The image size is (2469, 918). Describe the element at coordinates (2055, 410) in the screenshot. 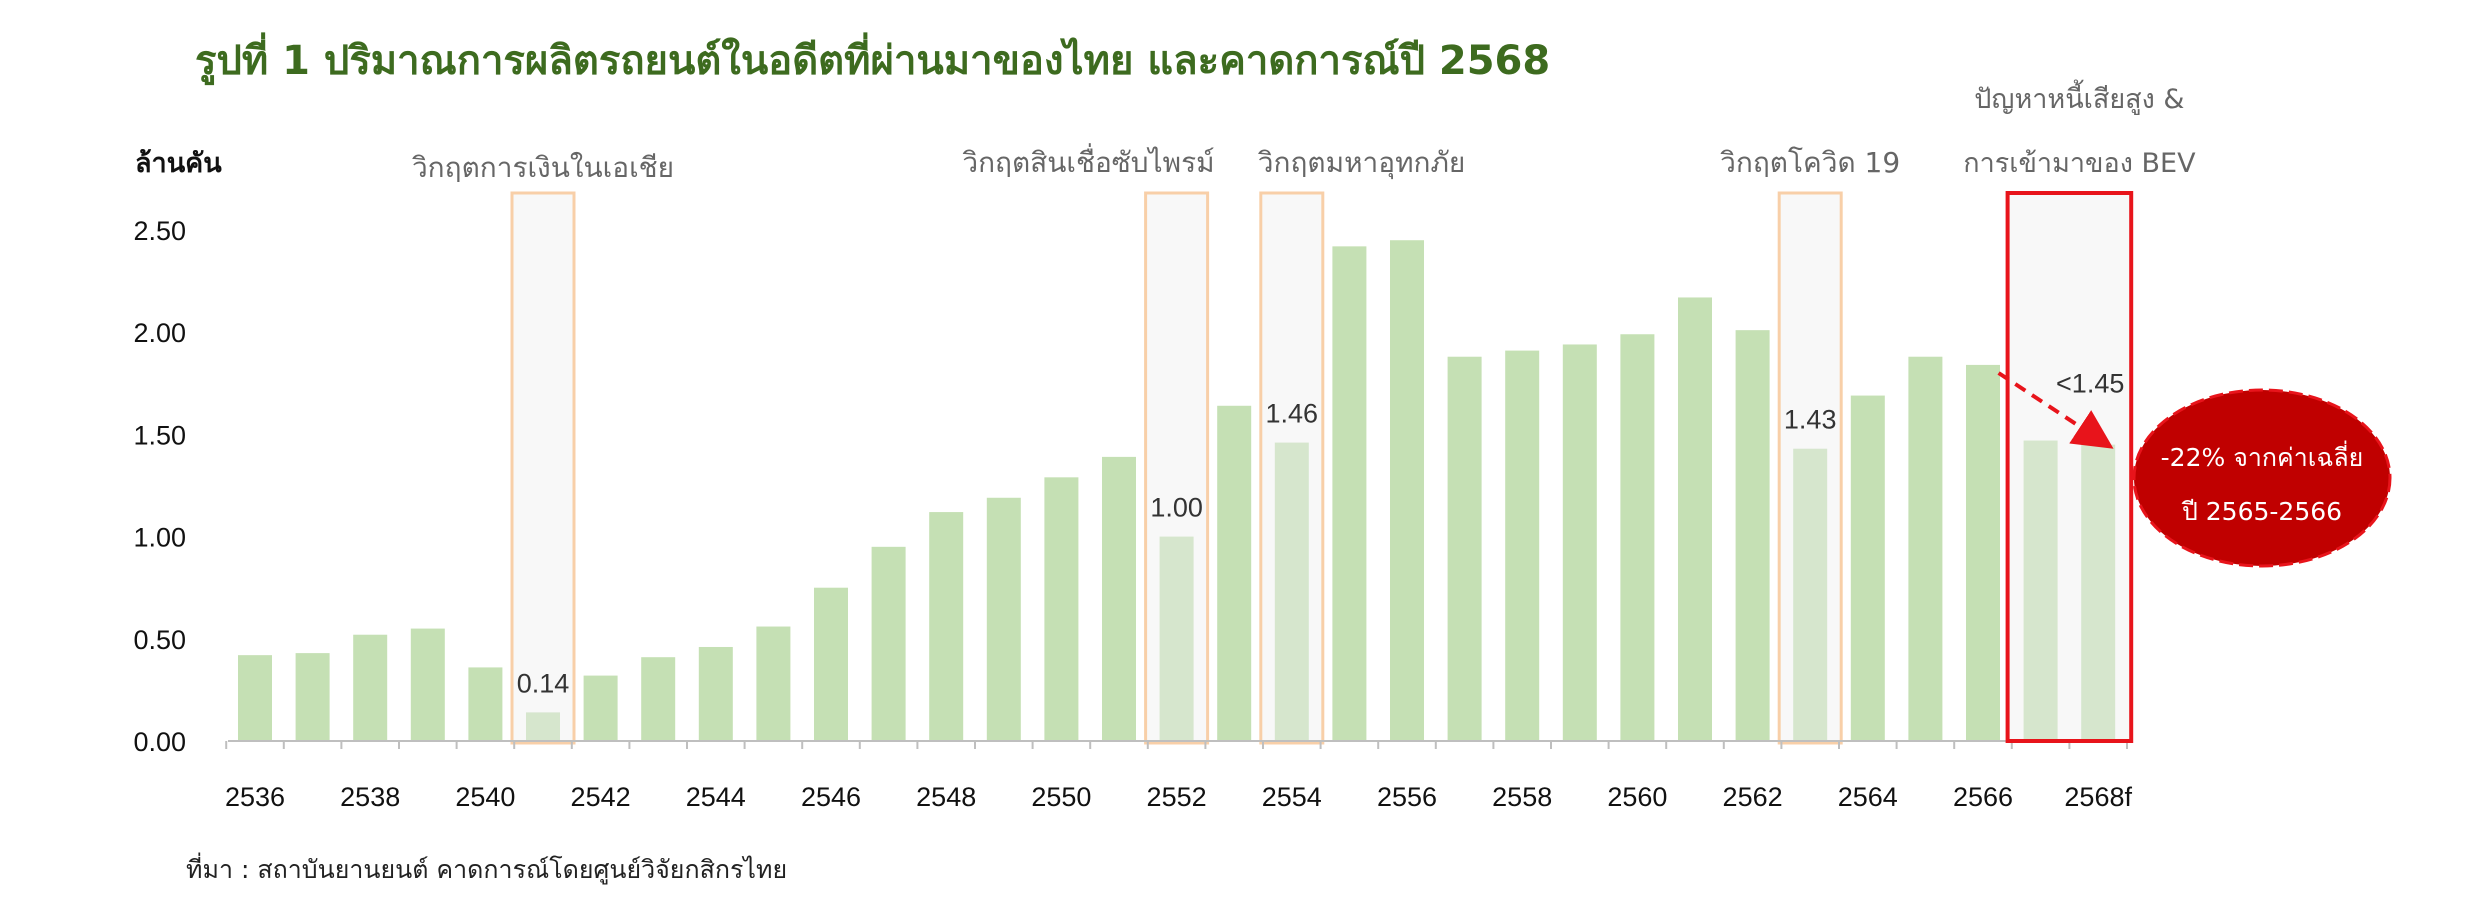

I see `decline-arrow` at that location.